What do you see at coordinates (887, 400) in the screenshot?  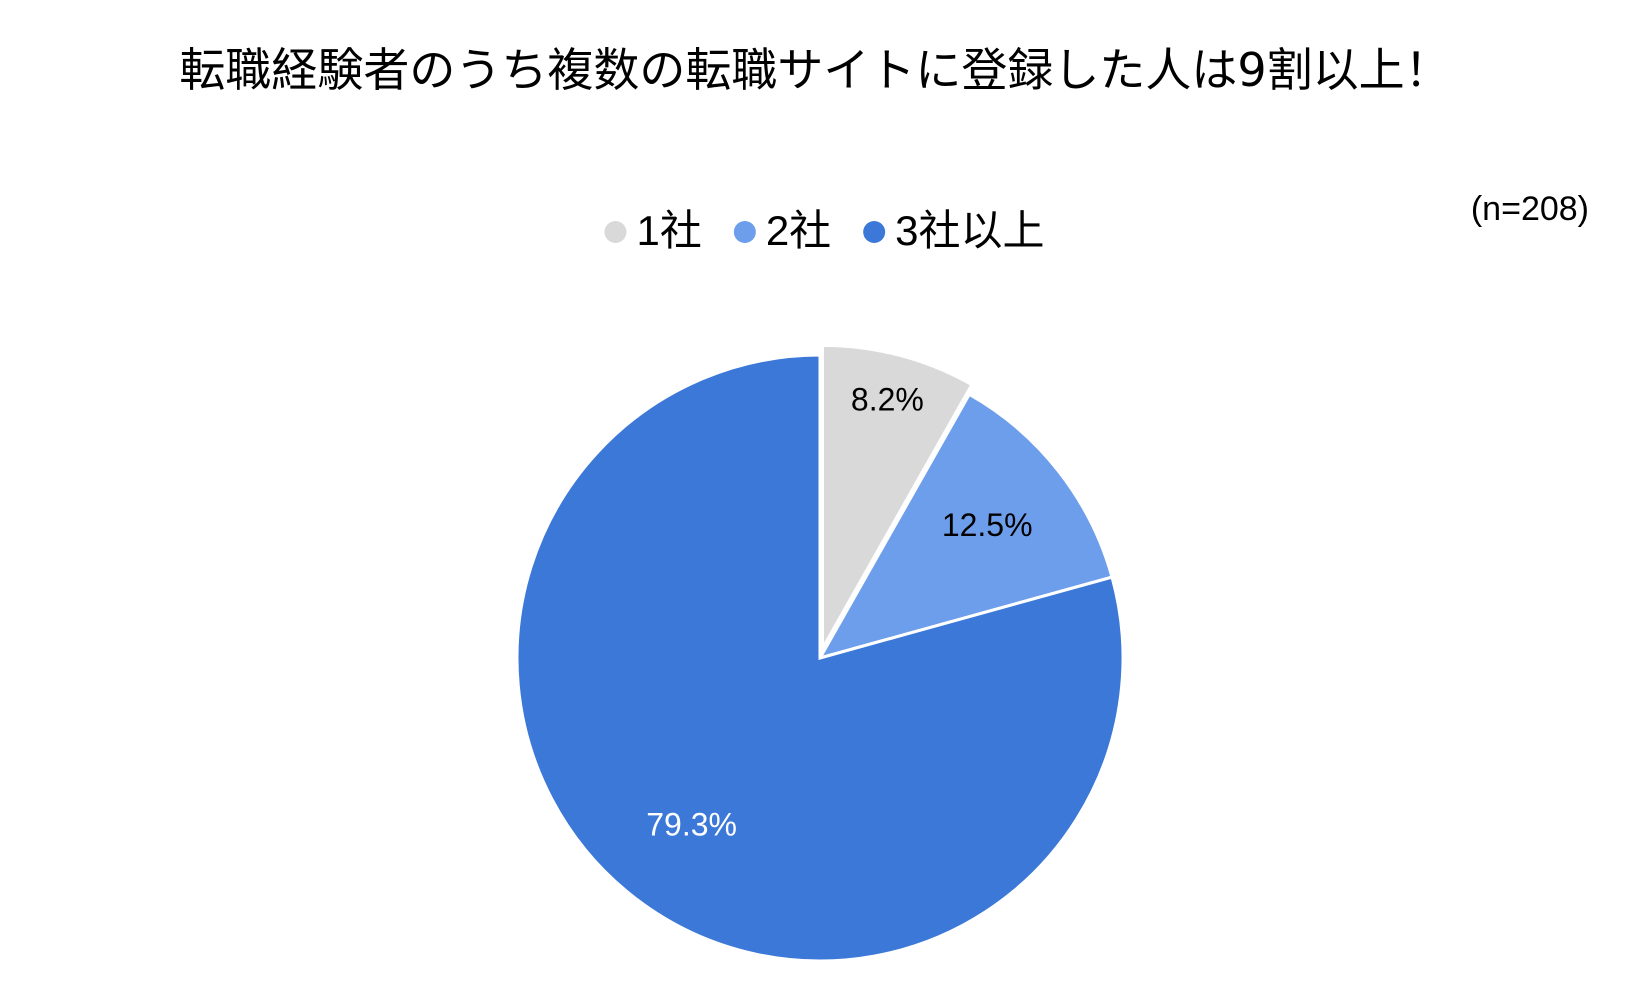 I see `data-label: 8.2%` at bounding box center [887, 400].